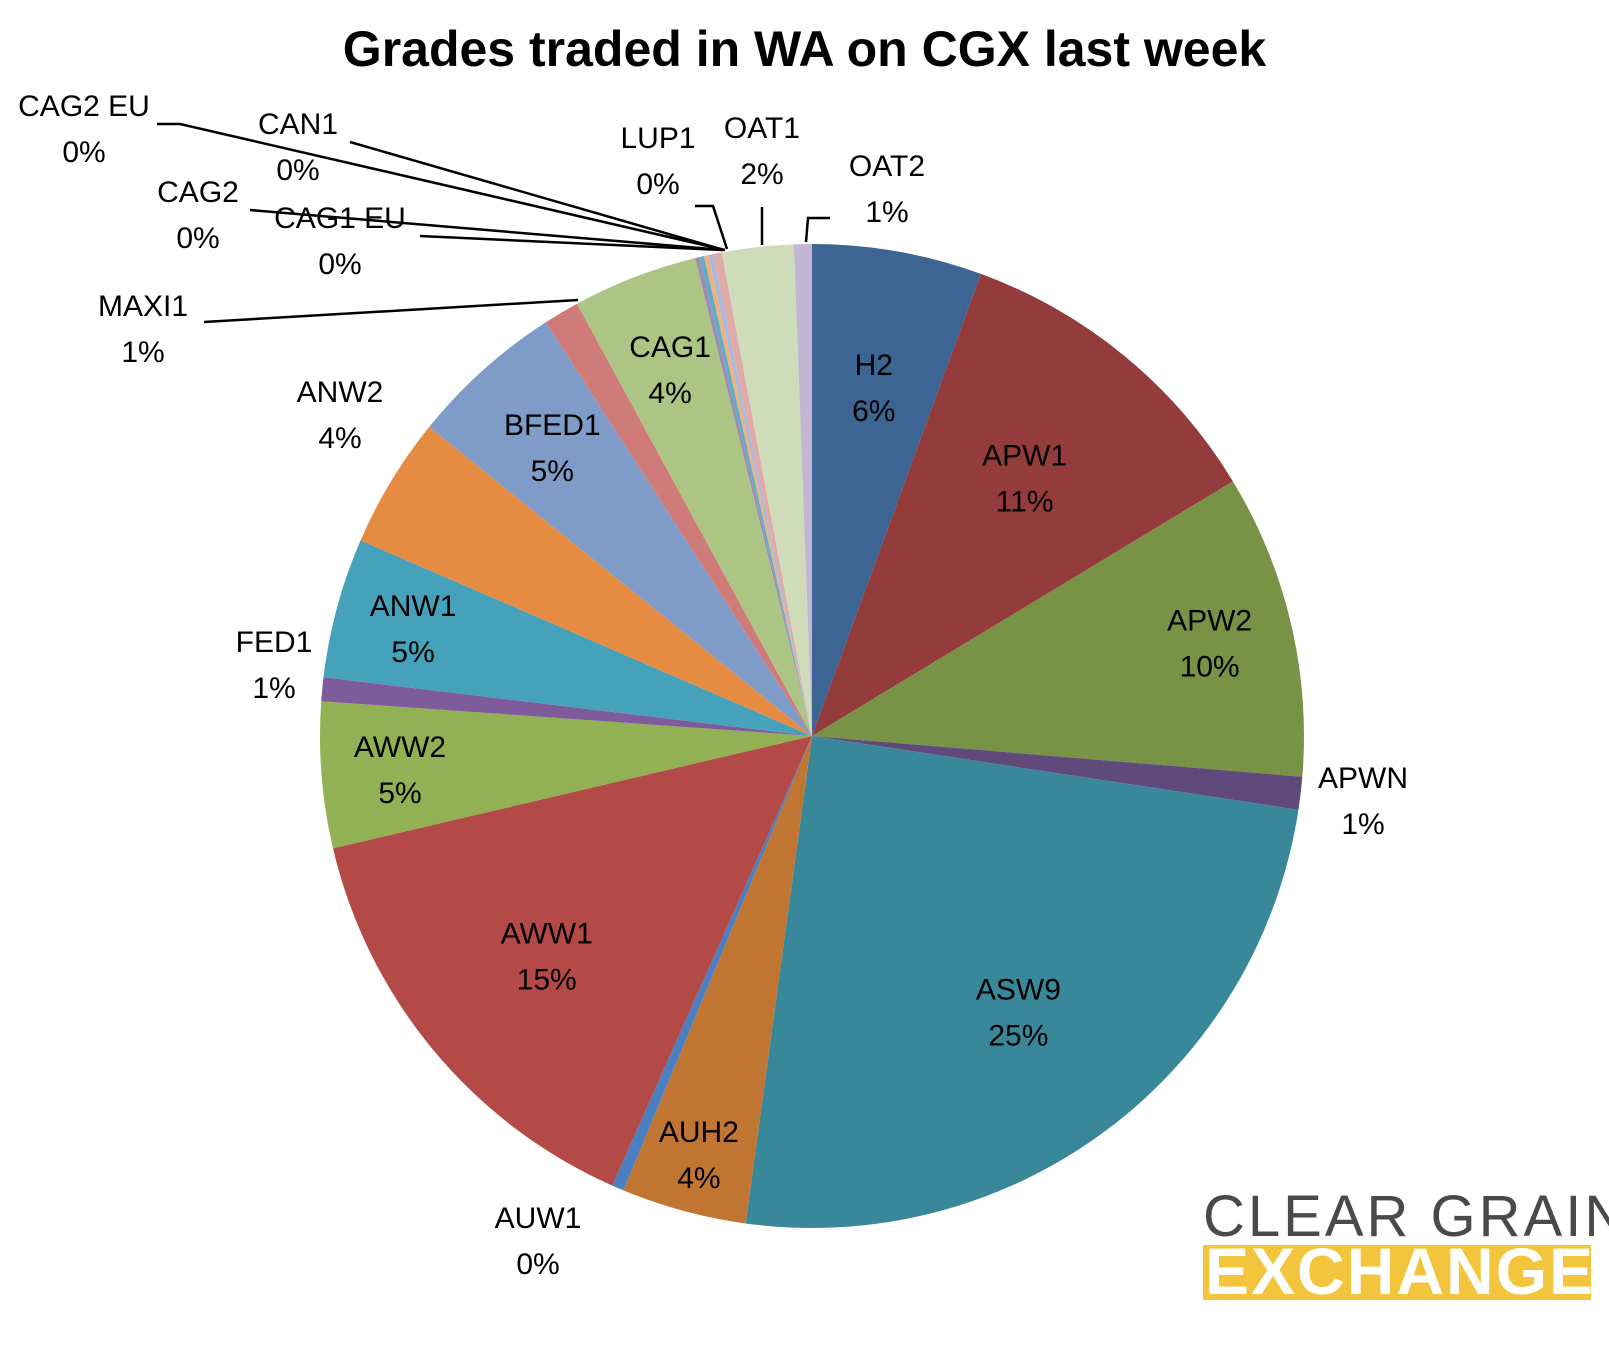 This screenshot has height=1351, width=1609. Describe the element at coordinates (802, 489) in the screenshot. I see `pie-slice-oat2` at that location.